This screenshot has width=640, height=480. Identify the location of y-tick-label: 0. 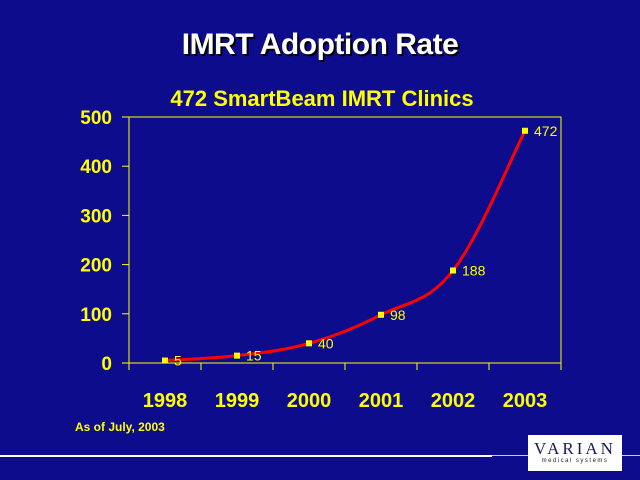
(106, 364).